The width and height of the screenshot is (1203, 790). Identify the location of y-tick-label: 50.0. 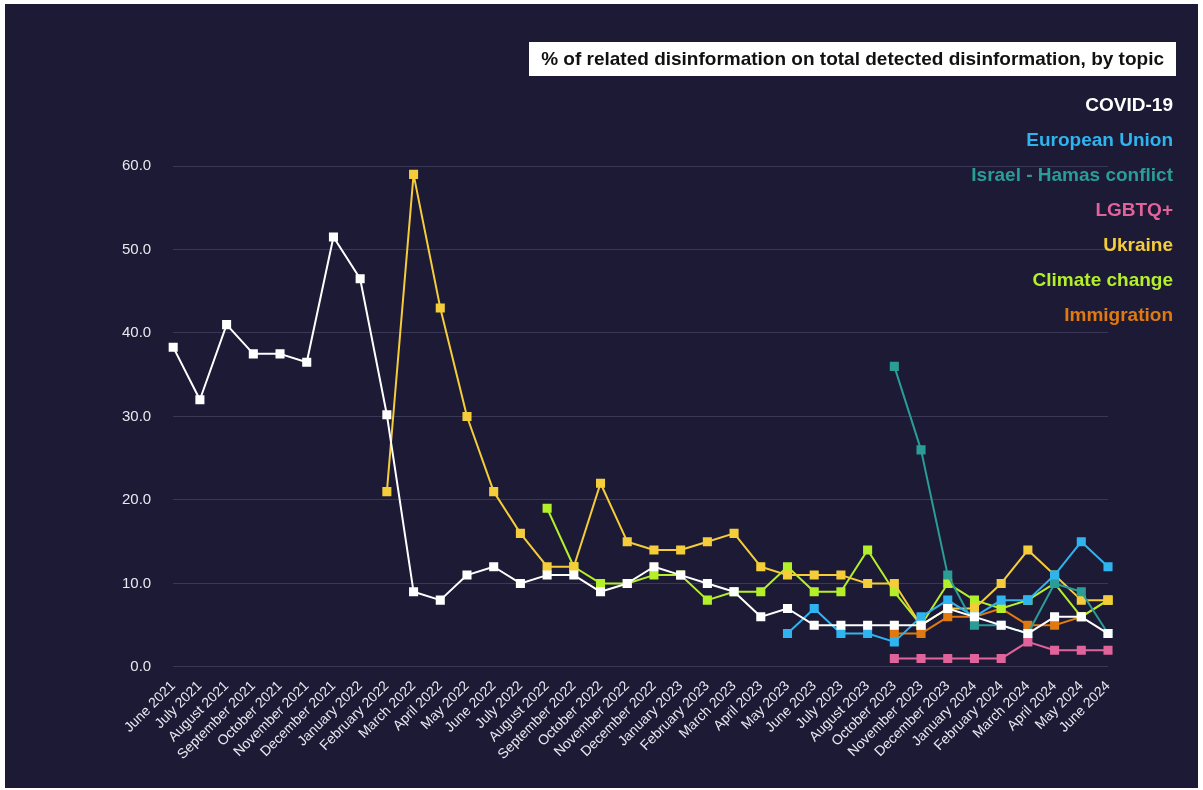
(136, 248).